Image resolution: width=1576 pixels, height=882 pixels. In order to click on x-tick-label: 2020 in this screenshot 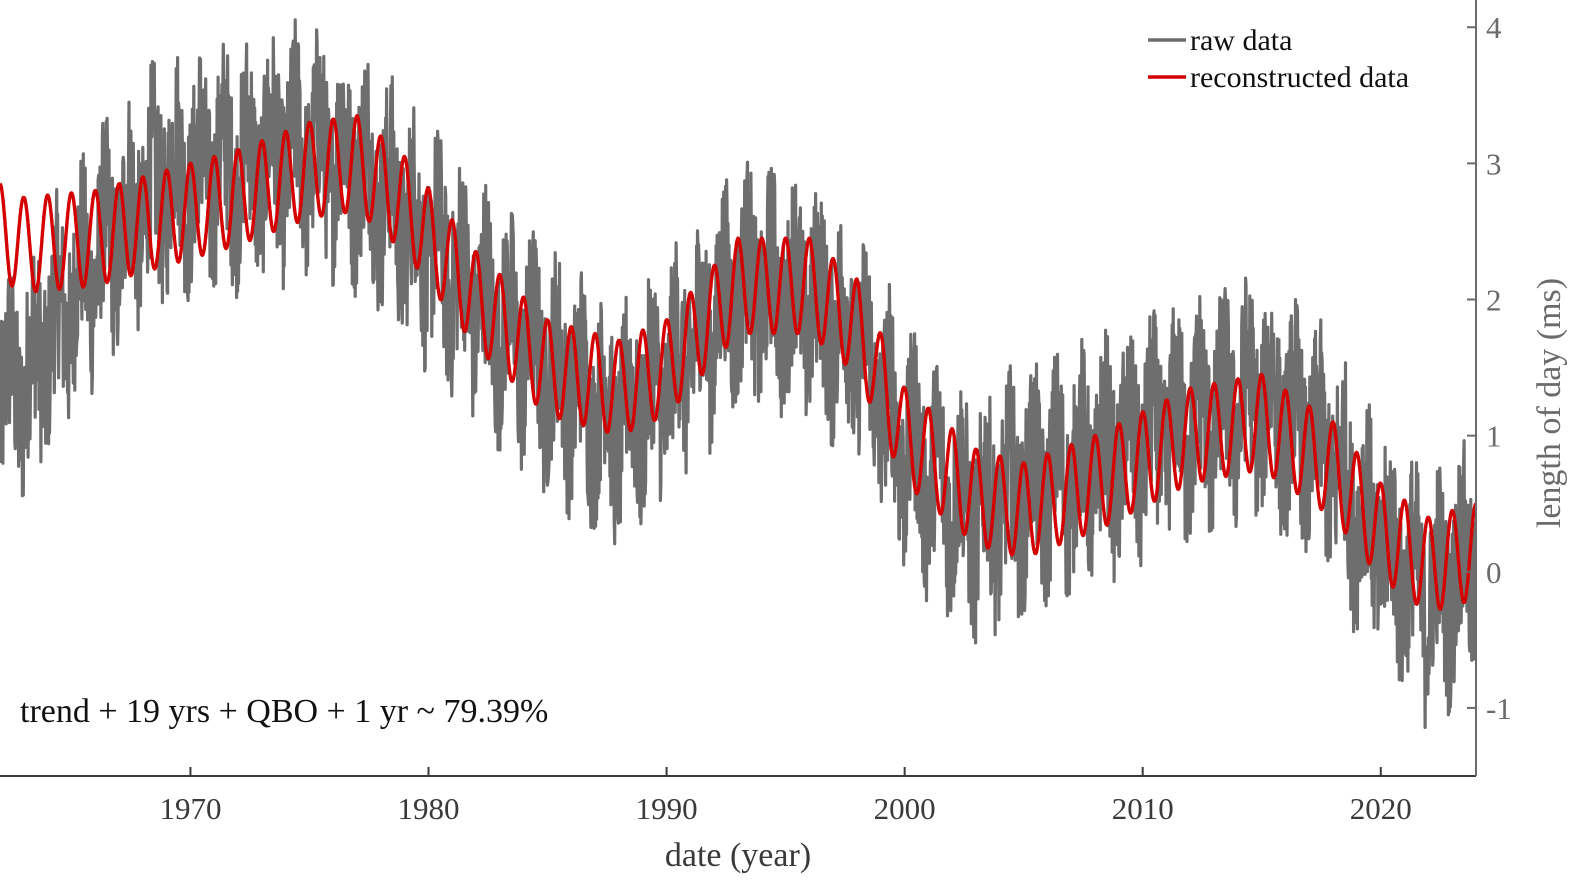, I will do `click(1381, 808)`.